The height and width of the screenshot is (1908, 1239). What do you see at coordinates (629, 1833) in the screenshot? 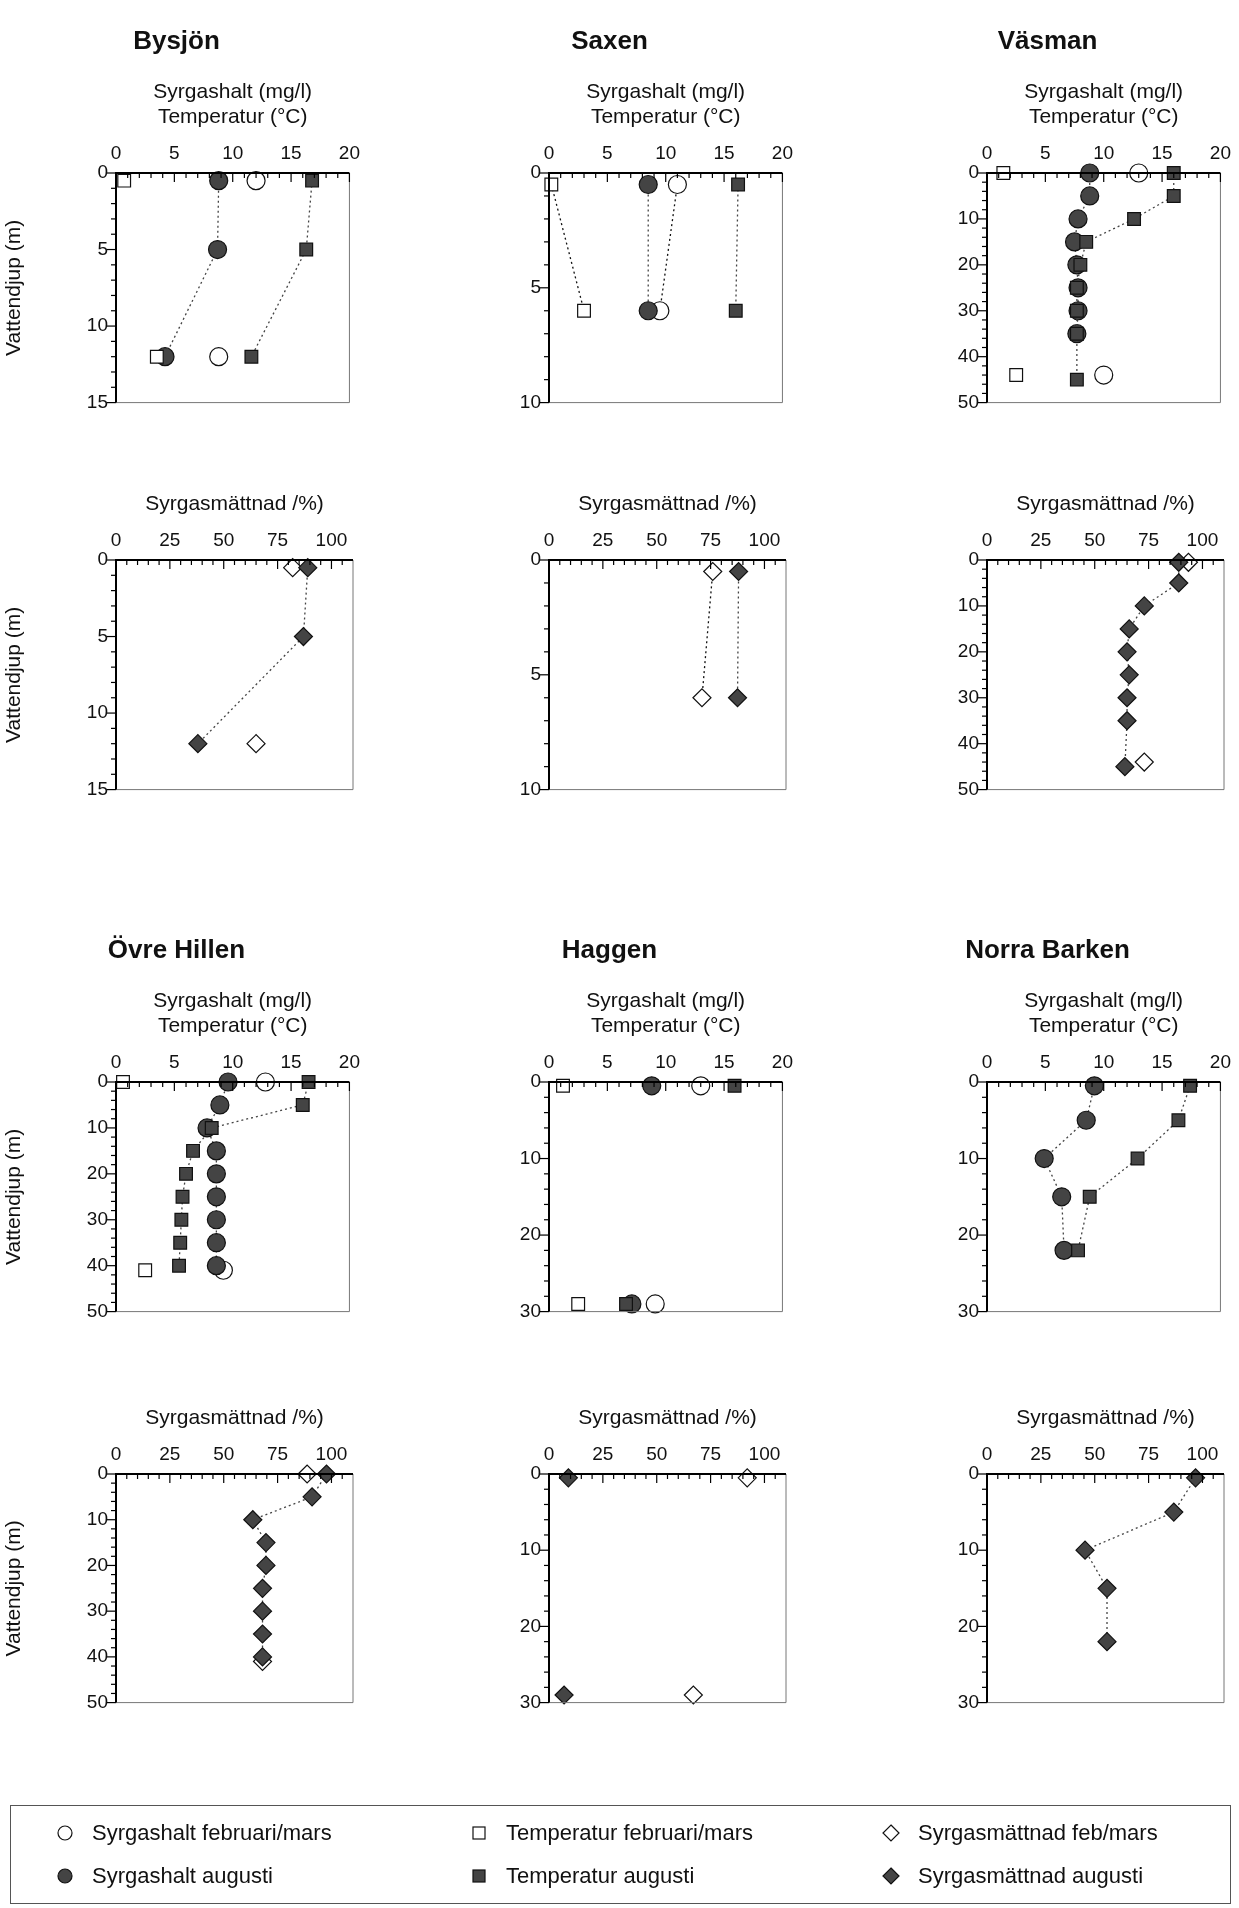
I see `legend-label: Temperatur februari/mars` at bounding box center [629, 1833].